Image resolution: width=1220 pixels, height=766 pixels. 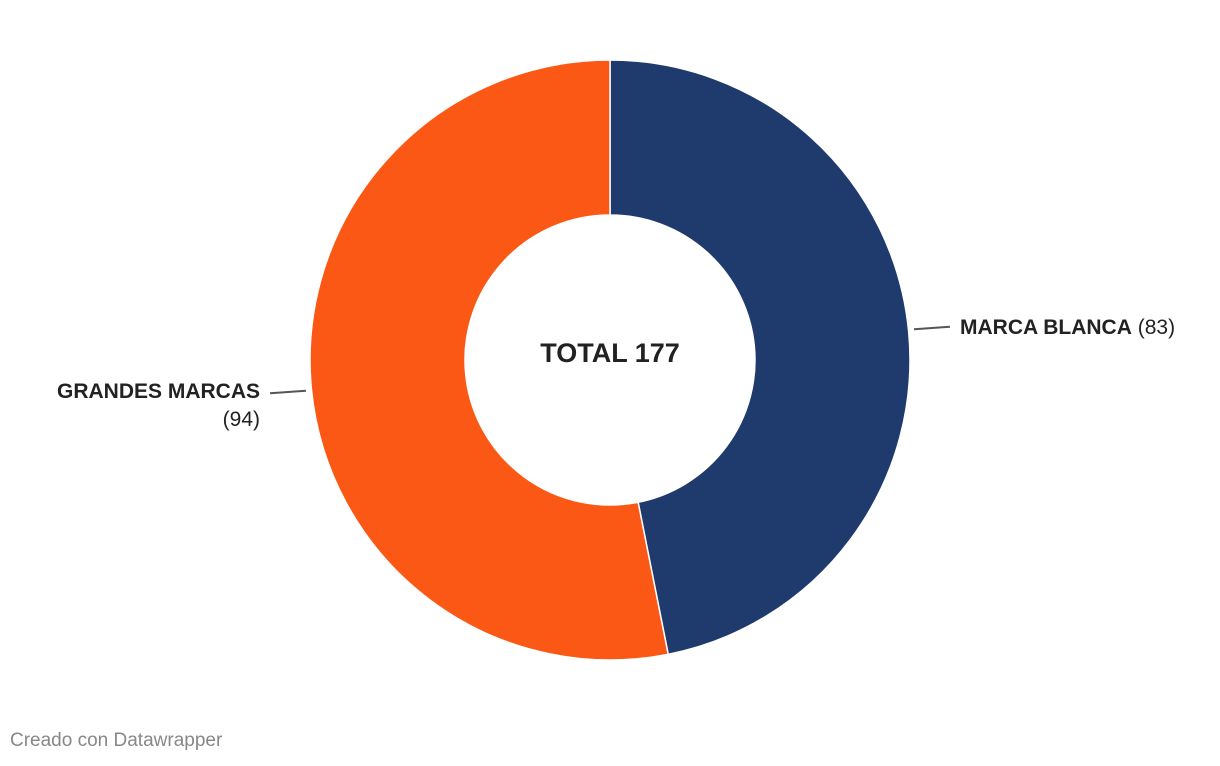 What do you see at coordinates (1156, 327) in the screenshot?
I see `slice-value-marca-blanca: (83)` at bounding box center [1156, 327].